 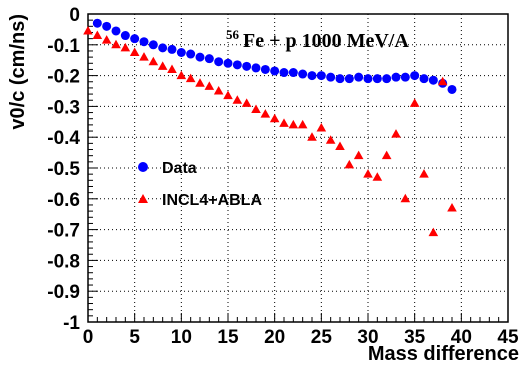 I want to click on x-tick-label: 40, so click(x=461, y=337).